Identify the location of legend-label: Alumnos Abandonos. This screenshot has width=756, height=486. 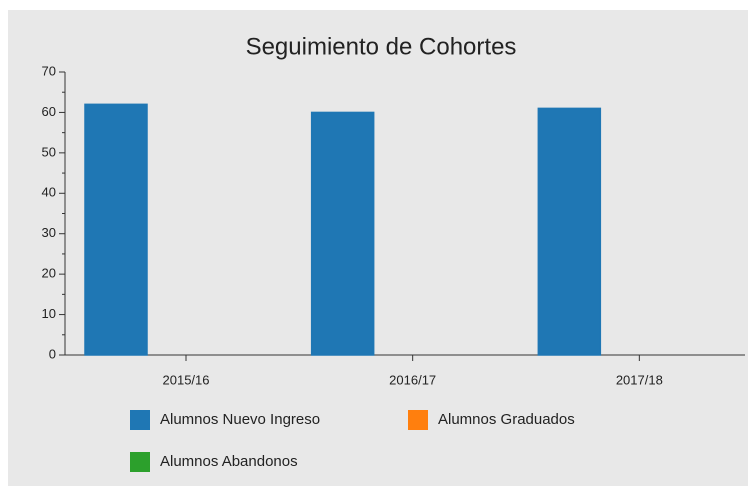
(229, 461).